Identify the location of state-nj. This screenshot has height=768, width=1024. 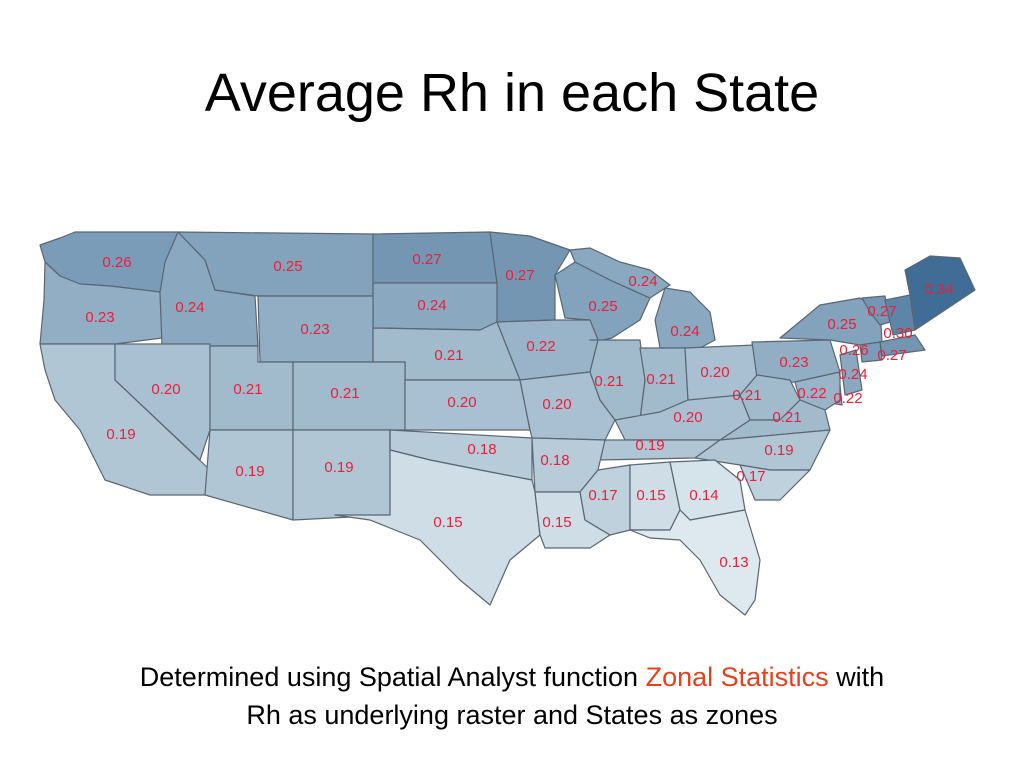
(851, 372).